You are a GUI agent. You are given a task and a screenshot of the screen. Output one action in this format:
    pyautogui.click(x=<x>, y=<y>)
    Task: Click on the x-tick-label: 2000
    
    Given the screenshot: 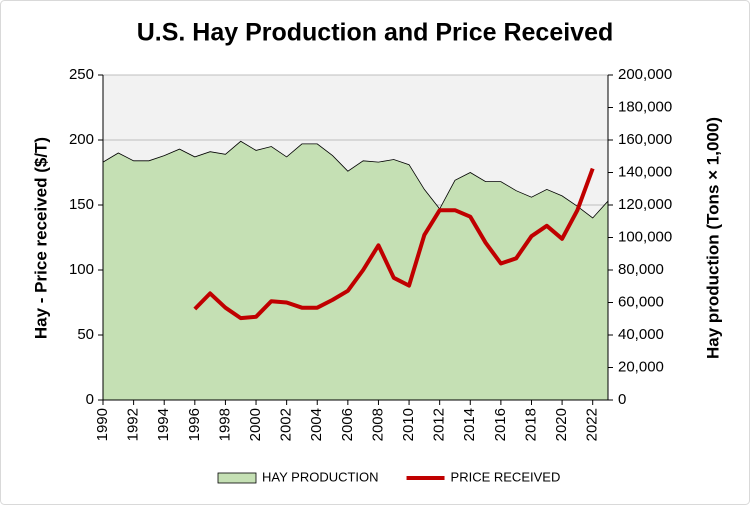 What is the action you would take?
    pyautogui.click(x=255, y=424)
    